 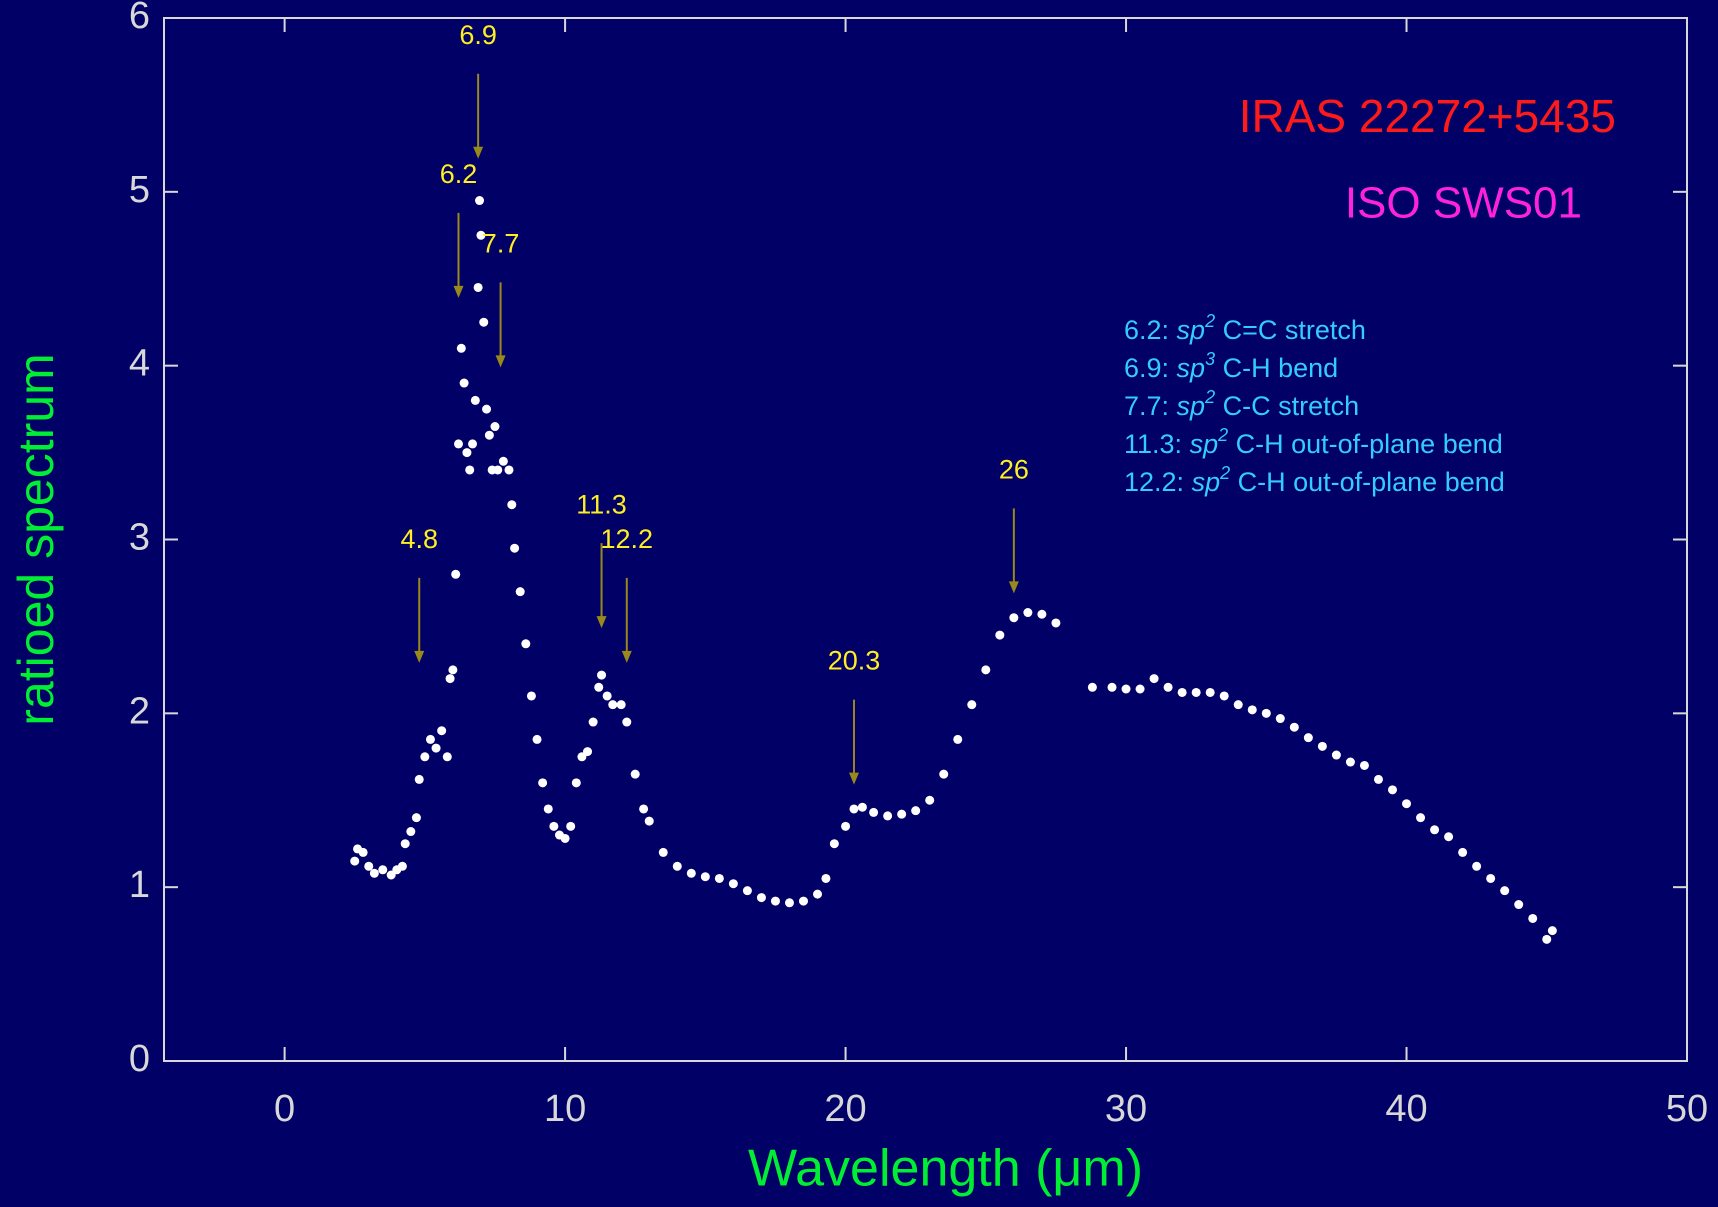 I want to click on note-rest: C-H bend, so click(x=1276, y=368).